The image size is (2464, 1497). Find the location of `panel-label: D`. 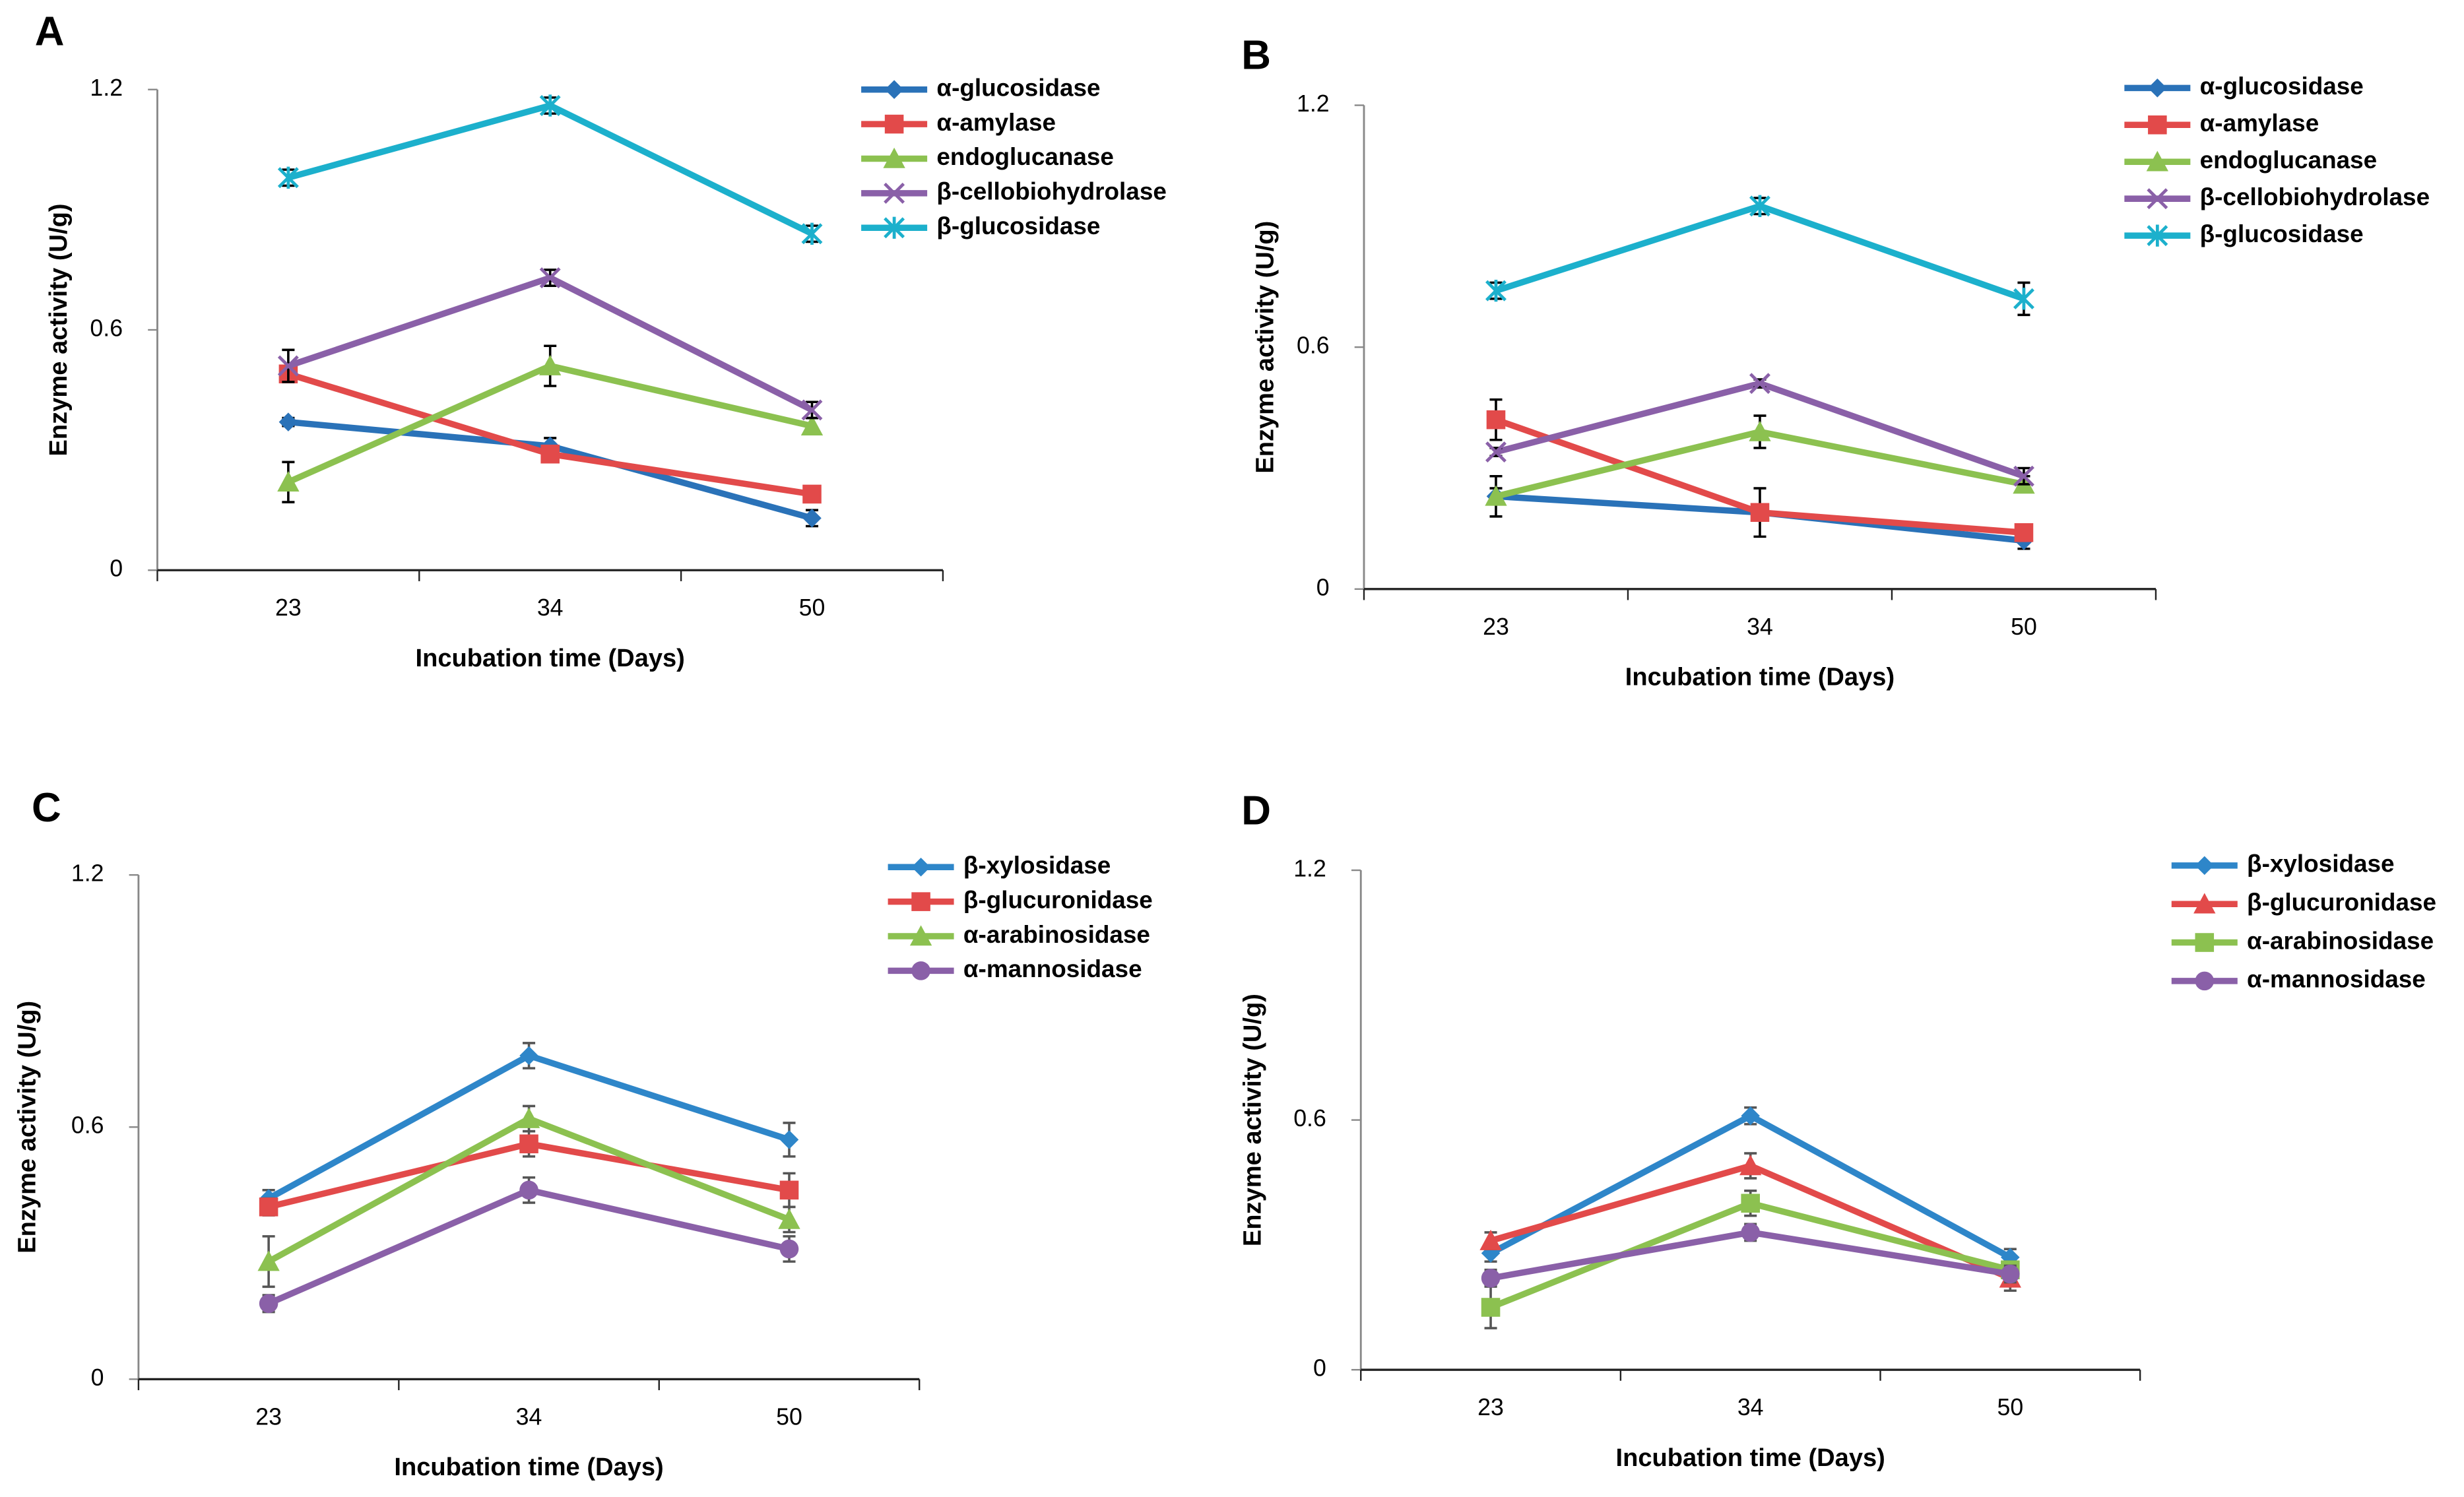

panel-label: D is located at coordinates (1256, 811).